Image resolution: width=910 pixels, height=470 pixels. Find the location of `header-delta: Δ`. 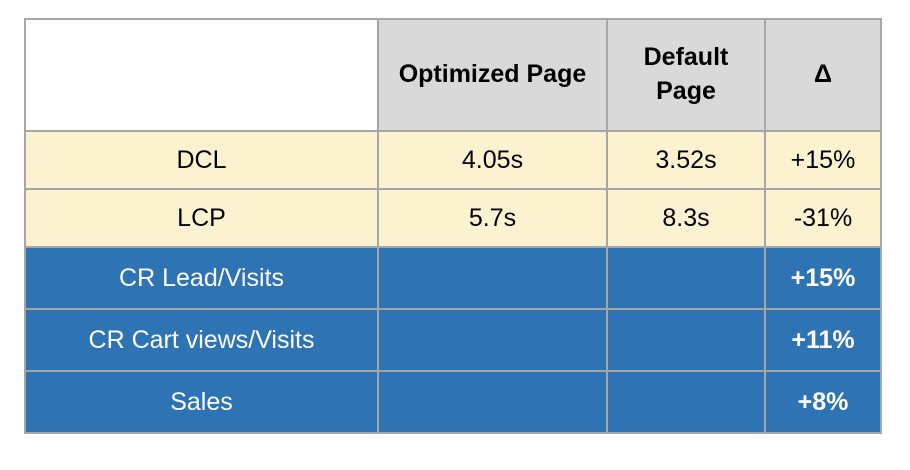

header-delta: Δ is located at coordinates (823, 75).